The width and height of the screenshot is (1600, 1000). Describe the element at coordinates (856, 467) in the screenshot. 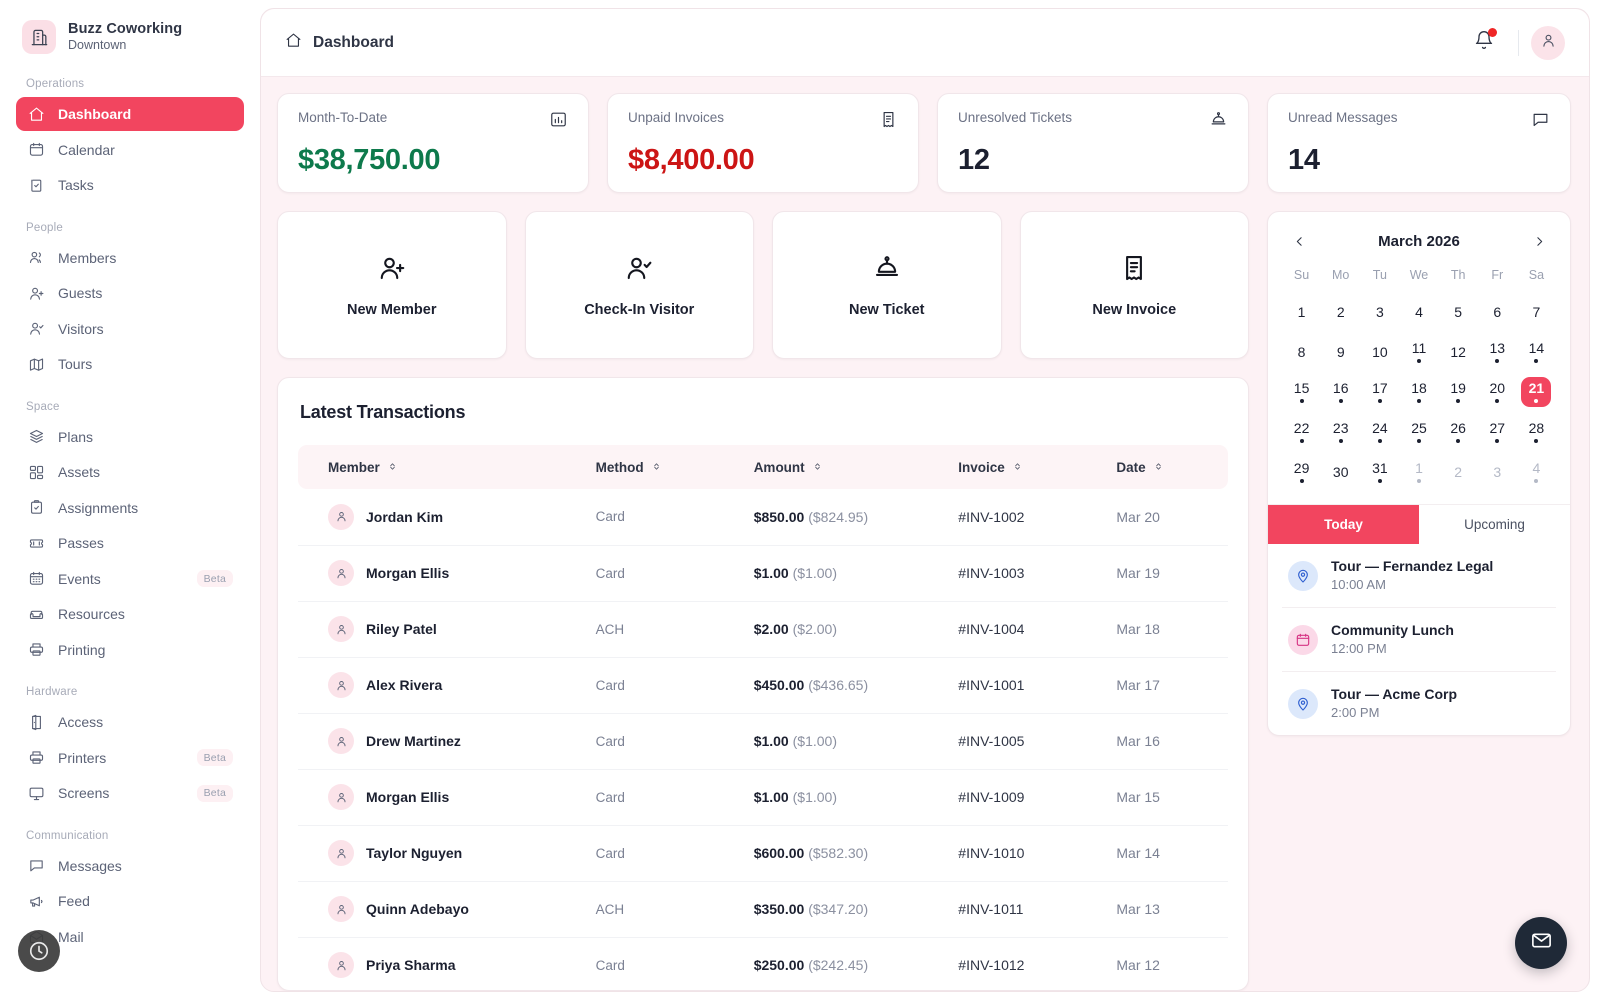

I see `column-header-amount: Amount` at that location.